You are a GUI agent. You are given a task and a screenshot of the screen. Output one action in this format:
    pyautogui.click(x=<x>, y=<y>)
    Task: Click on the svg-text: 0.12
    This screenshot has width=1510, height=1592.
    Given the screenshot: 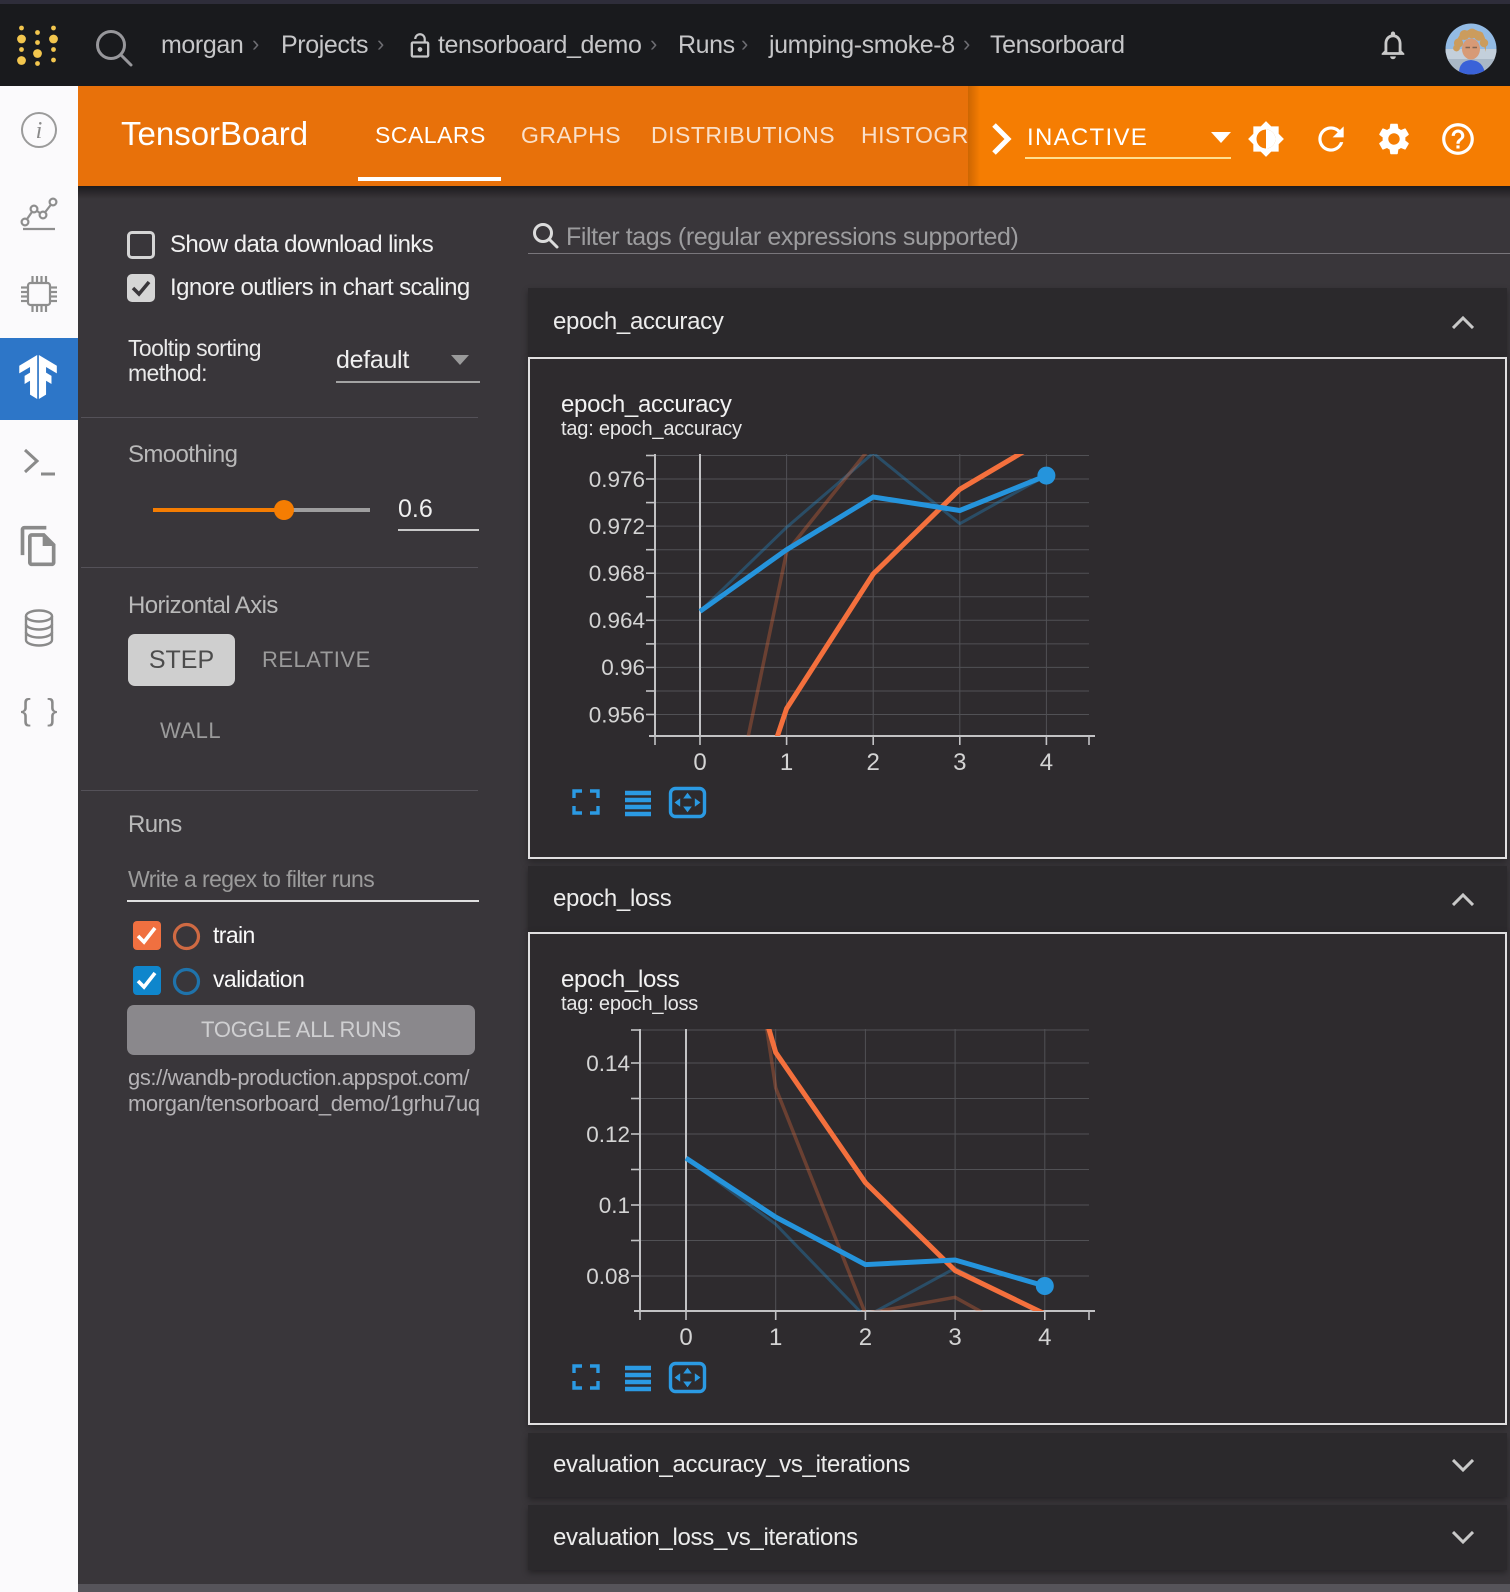 What is the action you would take?
    pyautogui.click(x=608, y=1134)
    